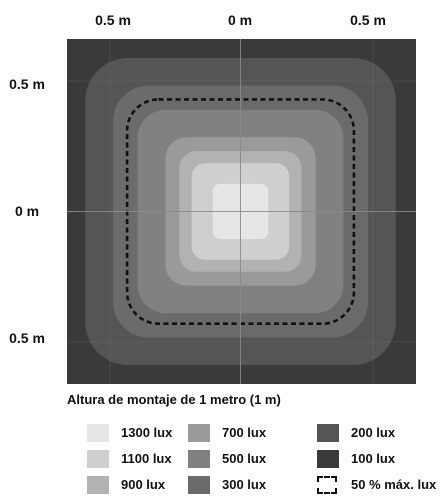 This screenshot has width=447, height=498. What do you see at coordinates (27, 211) in the screenshot?
I see `y-tick-label: 0 m` at bounding box center [27, 211].